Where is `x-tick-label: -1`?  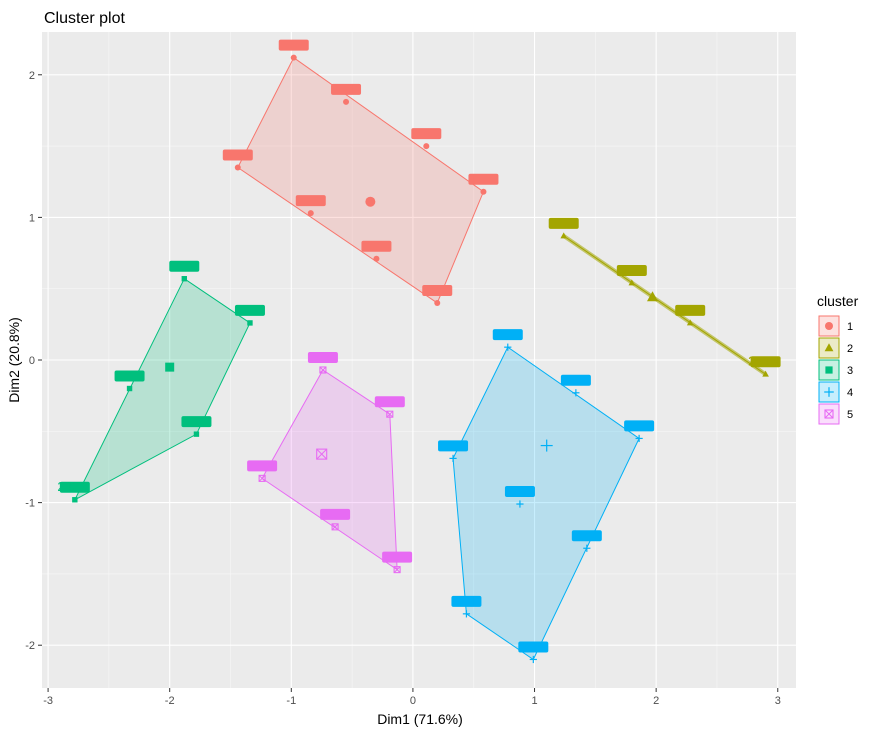
x-tick-label: -1 is located at coordinates (291, 701).